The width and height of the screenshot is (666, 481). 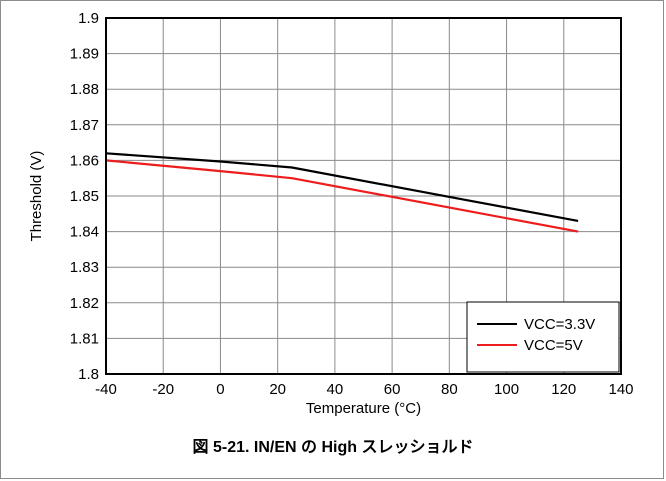 I want to click on y-tick-label: 1.84, so click(x=84, y=232).